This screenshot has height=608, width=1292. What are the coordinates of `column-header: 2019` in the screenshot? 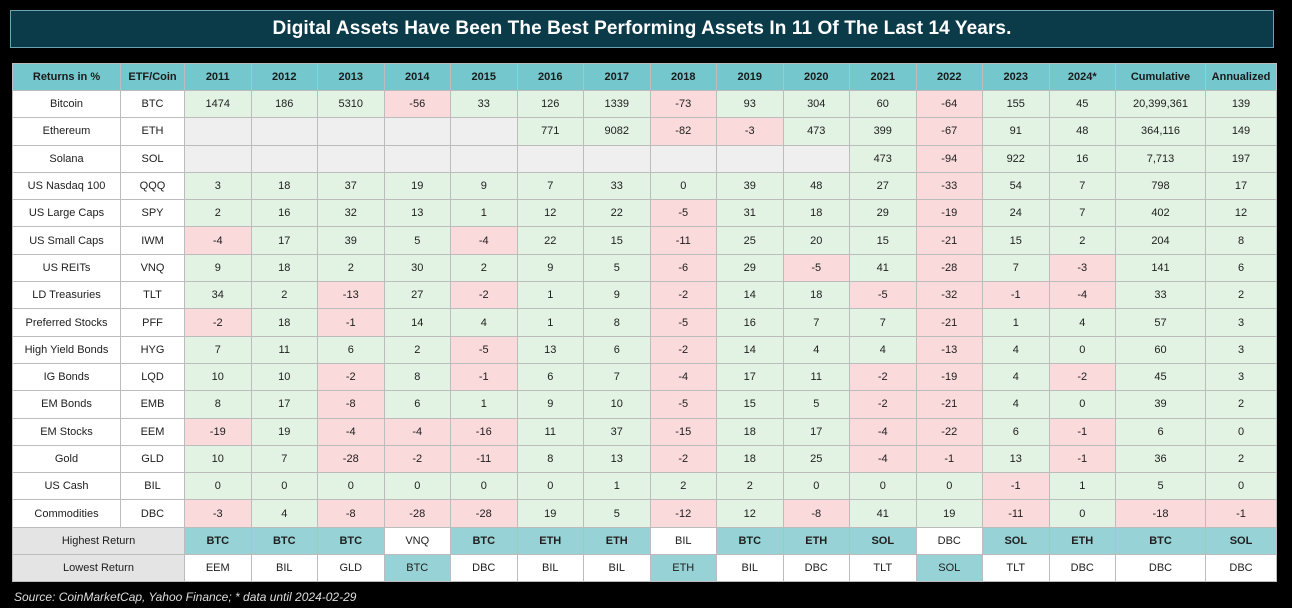 It's located at (750, 77).